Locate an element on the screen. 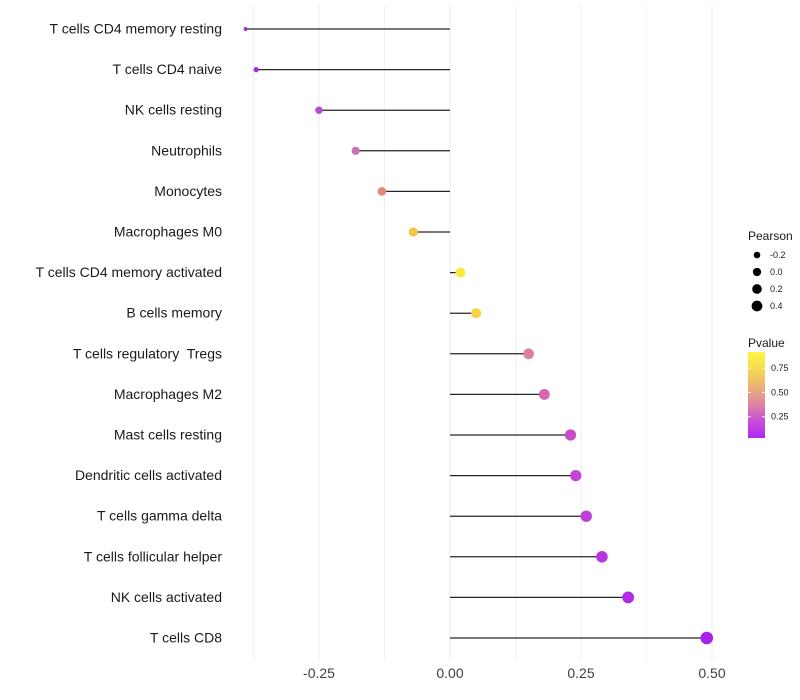  y-axis-label: B cells memory is located at coordinates (174, 313).